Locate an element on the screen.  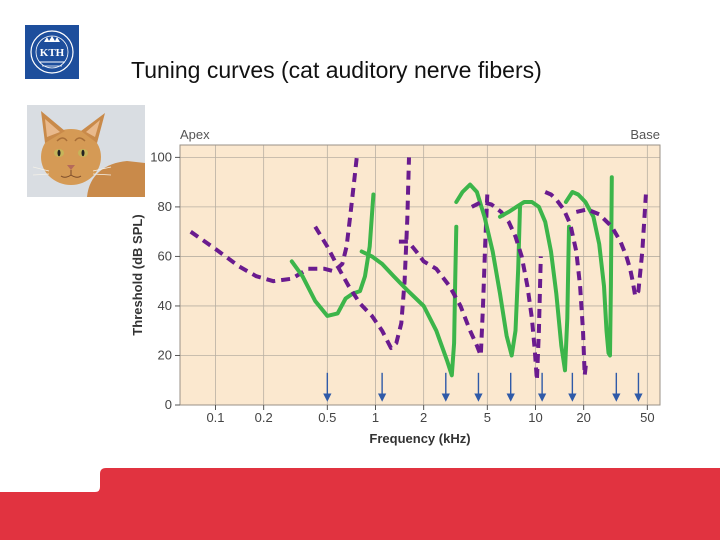
y-tick-label: 20 is located at coordinates (165, 354).